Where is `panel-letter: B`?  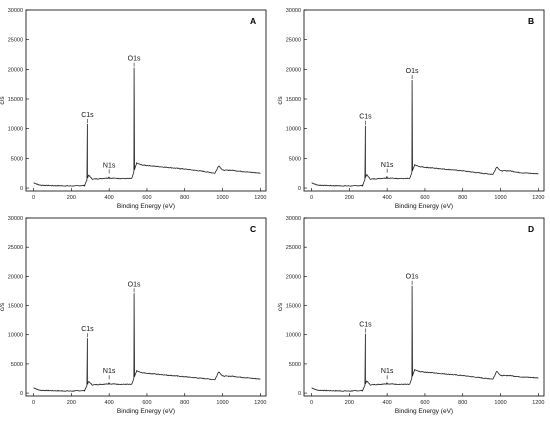
panel-letter: B is located at coordinates (531, 21).